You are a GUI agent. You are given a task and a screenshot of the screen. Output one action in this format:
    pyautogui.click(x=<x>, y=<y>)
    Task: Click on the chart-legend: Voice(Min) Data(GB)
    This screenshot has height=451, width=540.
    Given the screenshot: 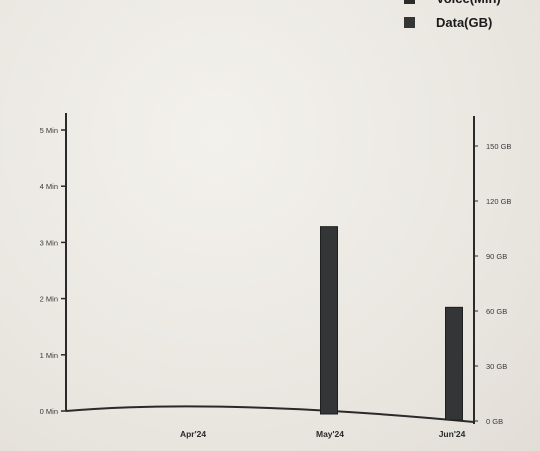 What is the action you would take?
    pyautogui.click(x=452, y=15)
    